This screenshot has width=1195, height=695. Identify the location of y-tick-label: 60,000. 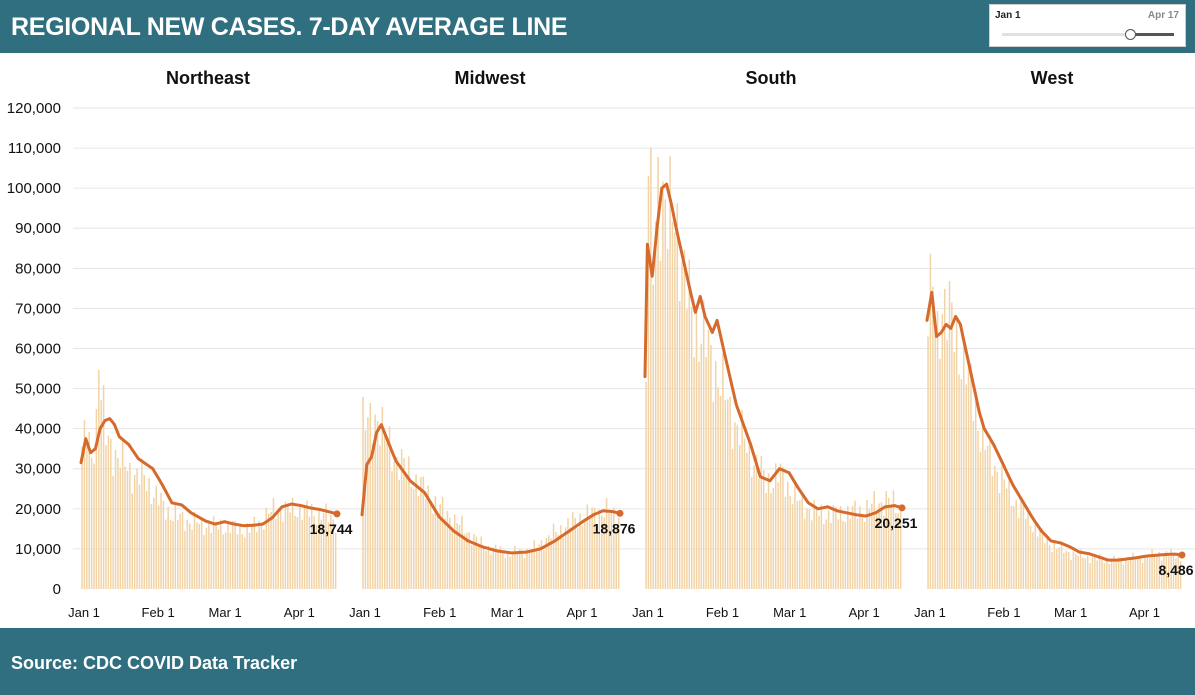
(38, 348).